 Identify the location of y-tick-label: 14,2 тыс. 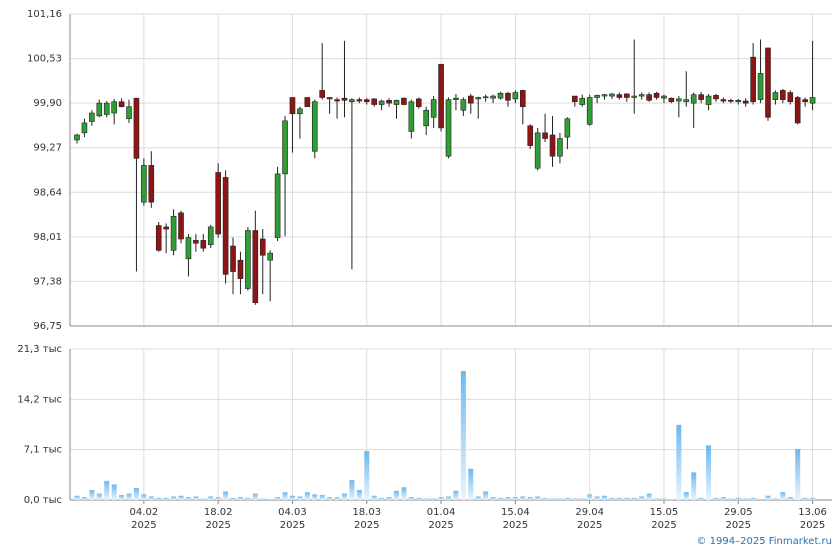
(39, 399).